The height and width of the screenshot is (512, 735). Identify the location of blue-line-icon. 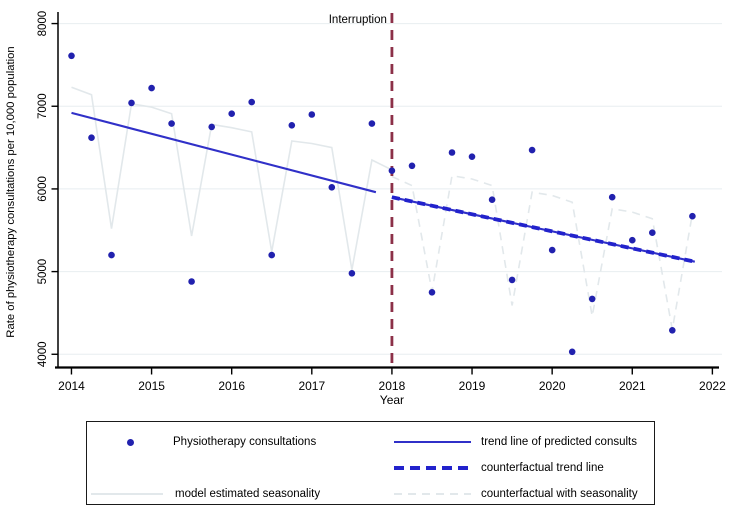
(432, 442).